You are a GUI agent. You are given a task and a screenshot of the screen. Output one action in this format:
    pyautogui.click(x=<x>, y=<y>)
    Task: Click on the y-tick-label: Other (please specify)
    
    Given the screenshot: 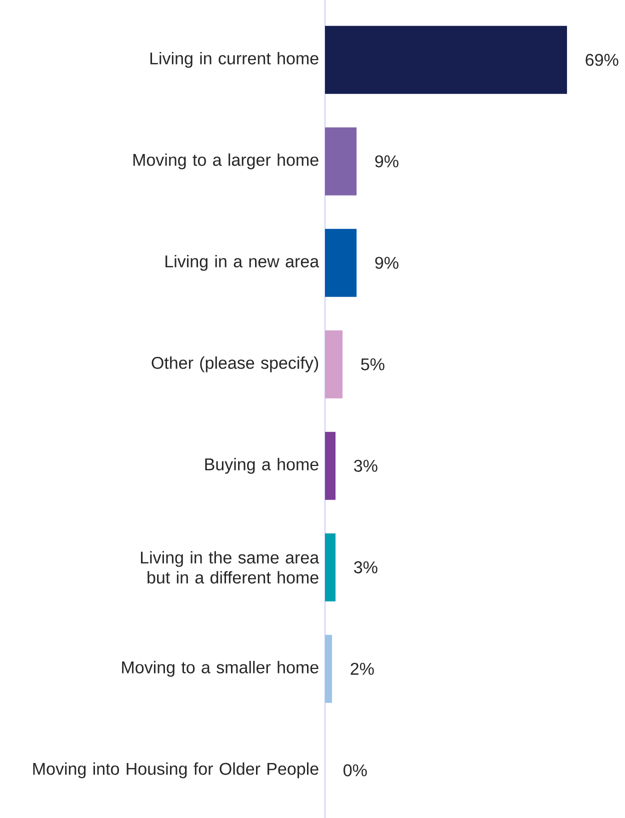 What is the action you would take?
    pyautogui.click(x=235, y=364)
    